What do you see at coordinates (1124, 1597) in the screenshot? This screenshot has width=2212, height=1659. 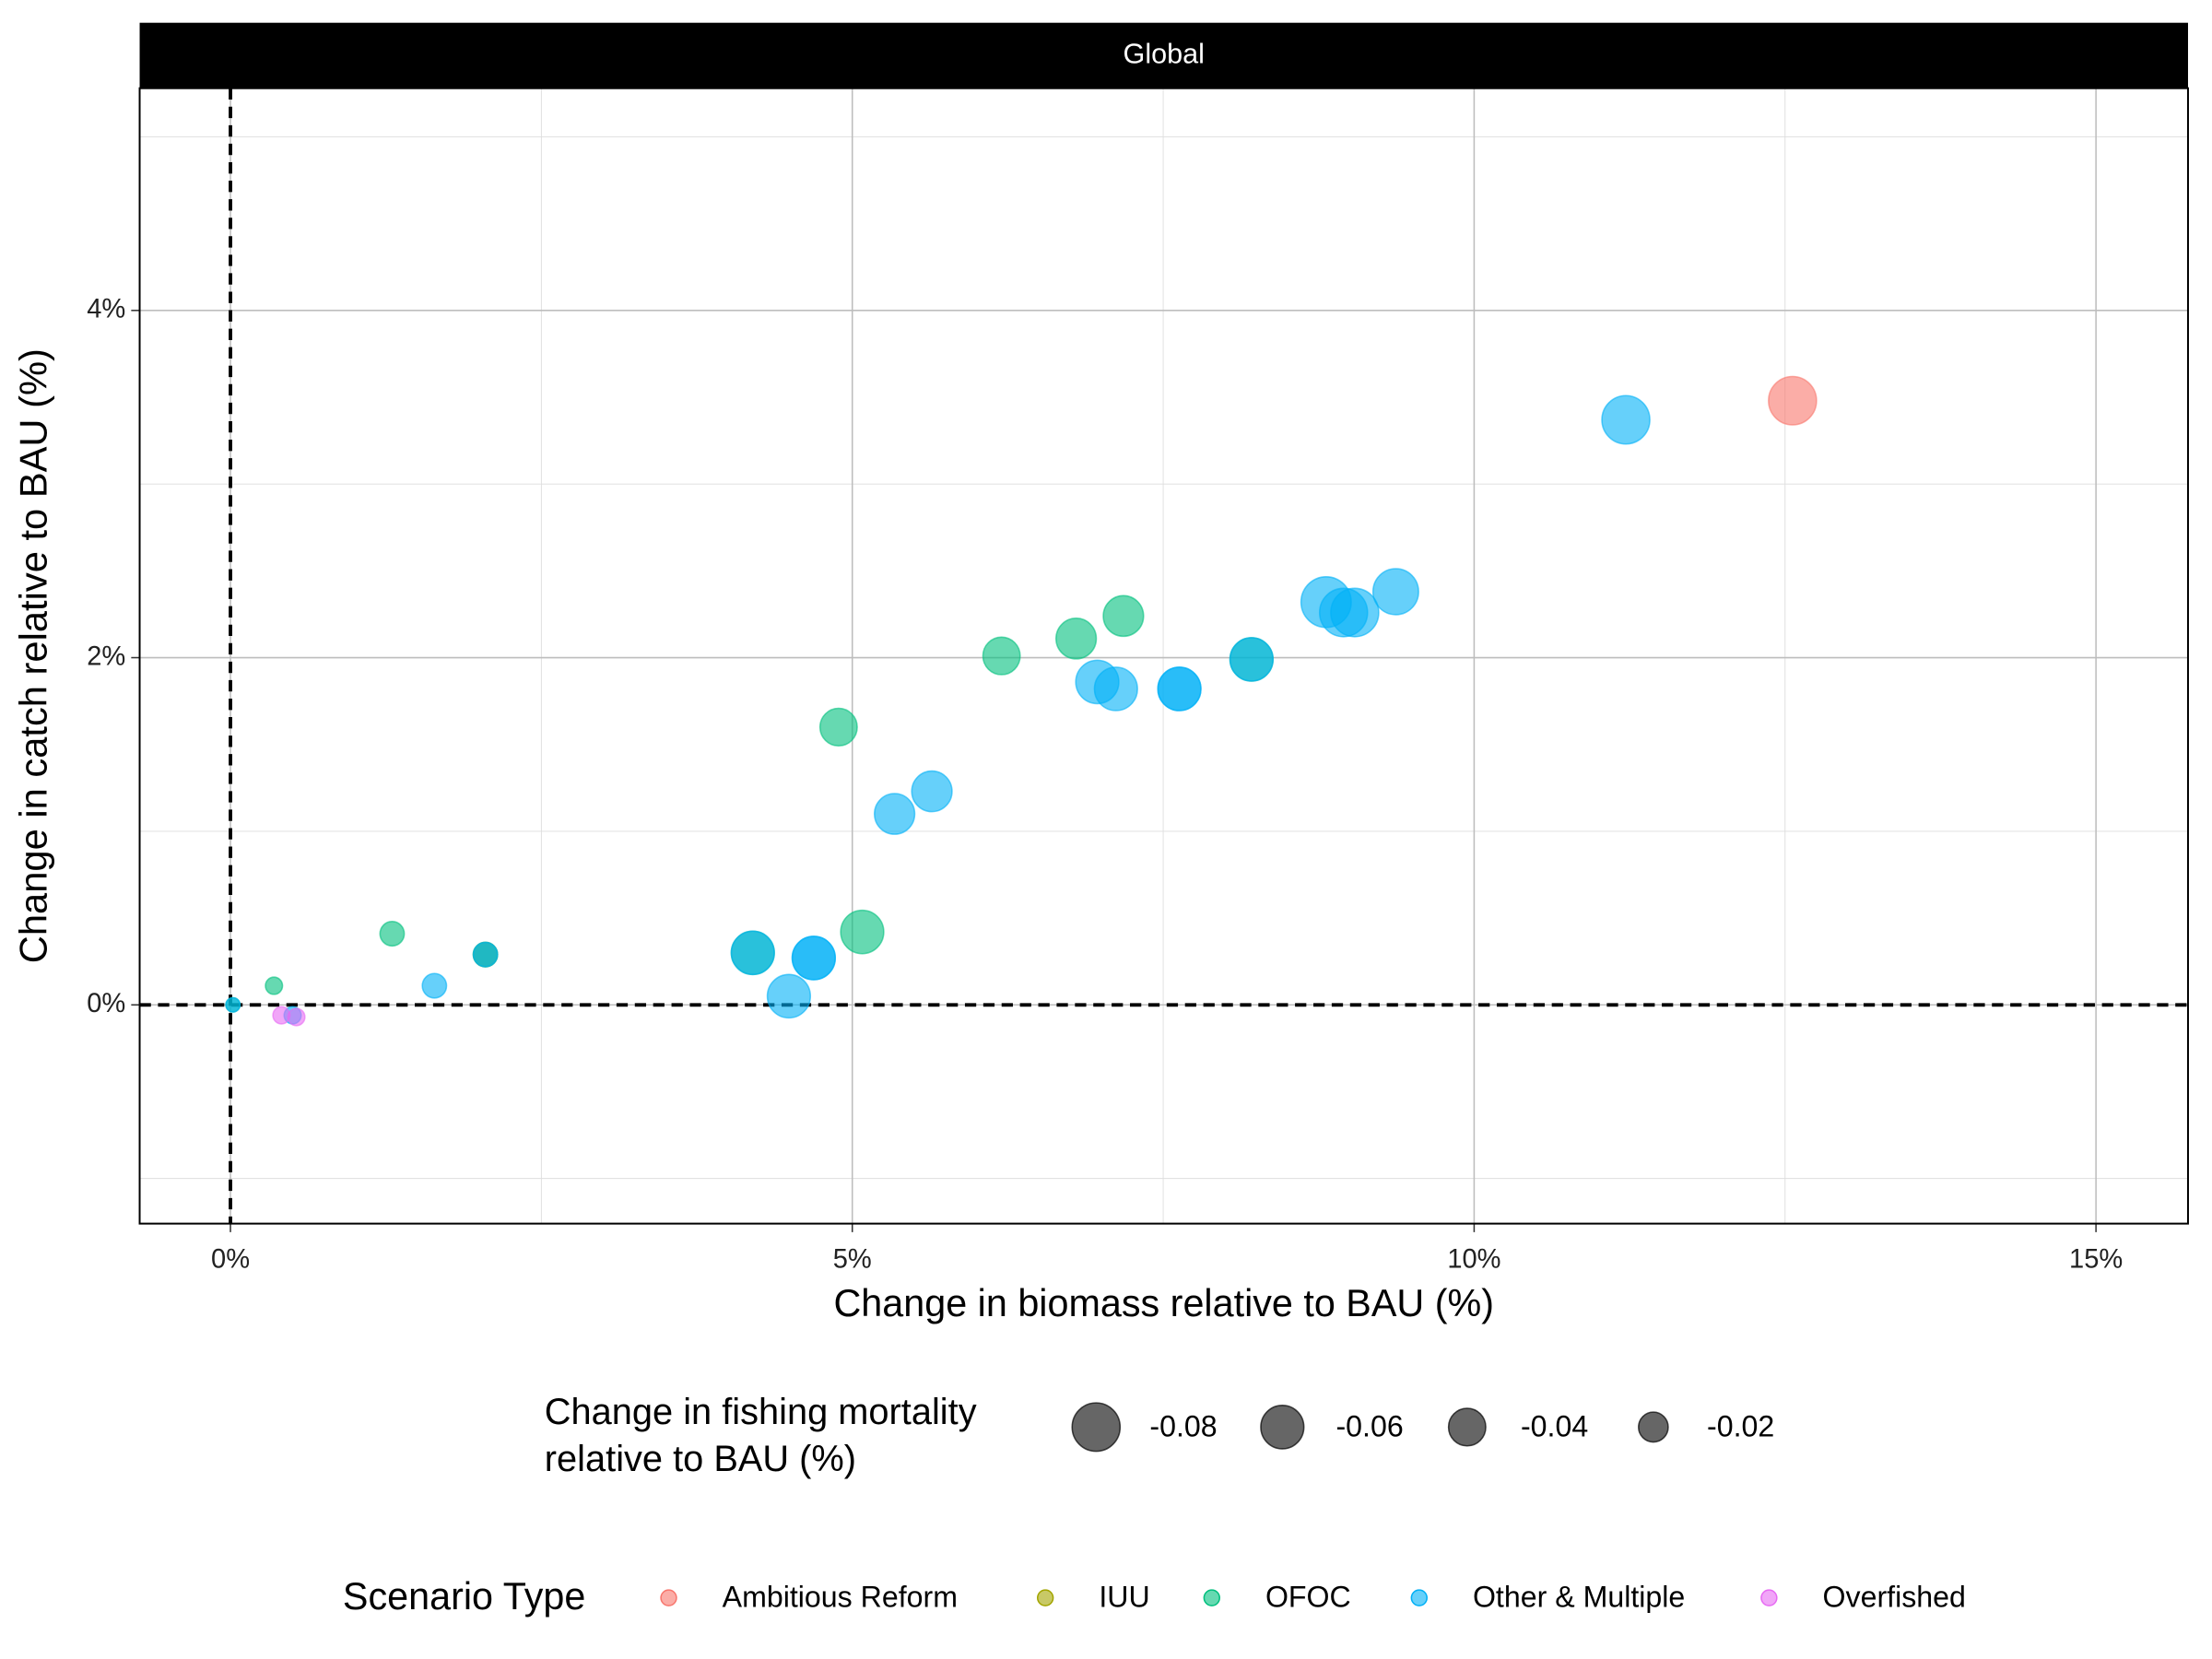 I see `legend-label: IUU` at bounding box center [1124, 1597].